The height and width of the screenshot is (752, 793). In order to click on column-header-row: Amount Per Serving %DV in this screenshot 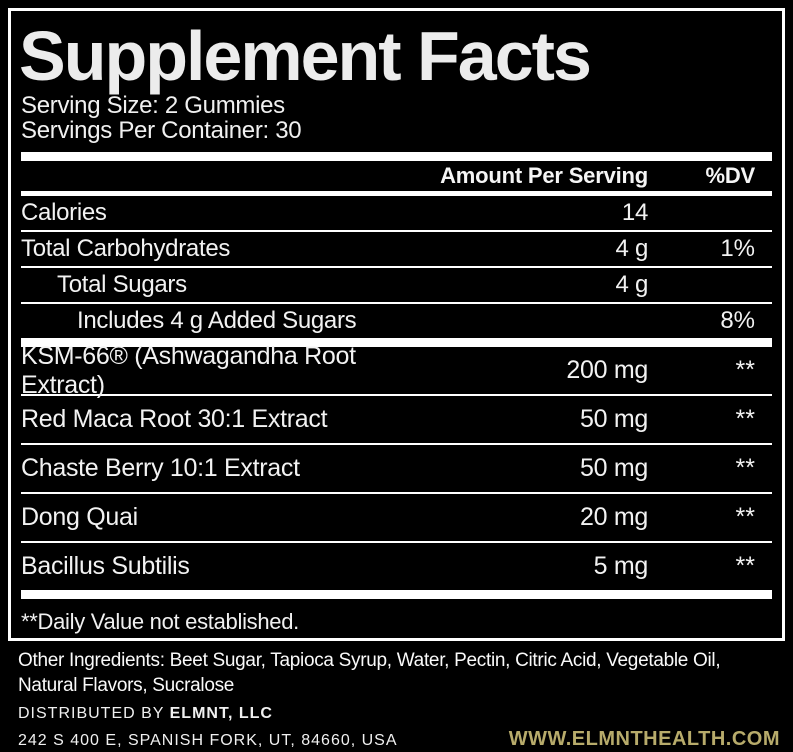, I will do `click(396, 176)`.